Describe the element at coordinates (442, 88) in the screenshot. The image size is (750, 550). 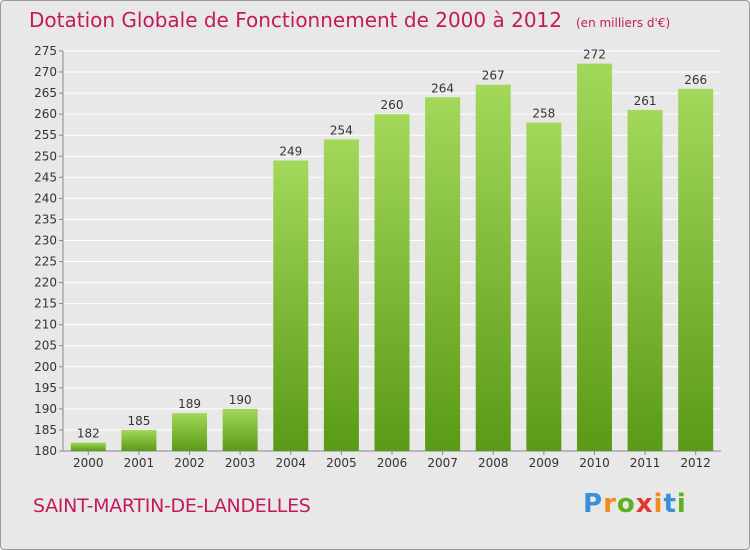
I see `value-label: 264` at that location.